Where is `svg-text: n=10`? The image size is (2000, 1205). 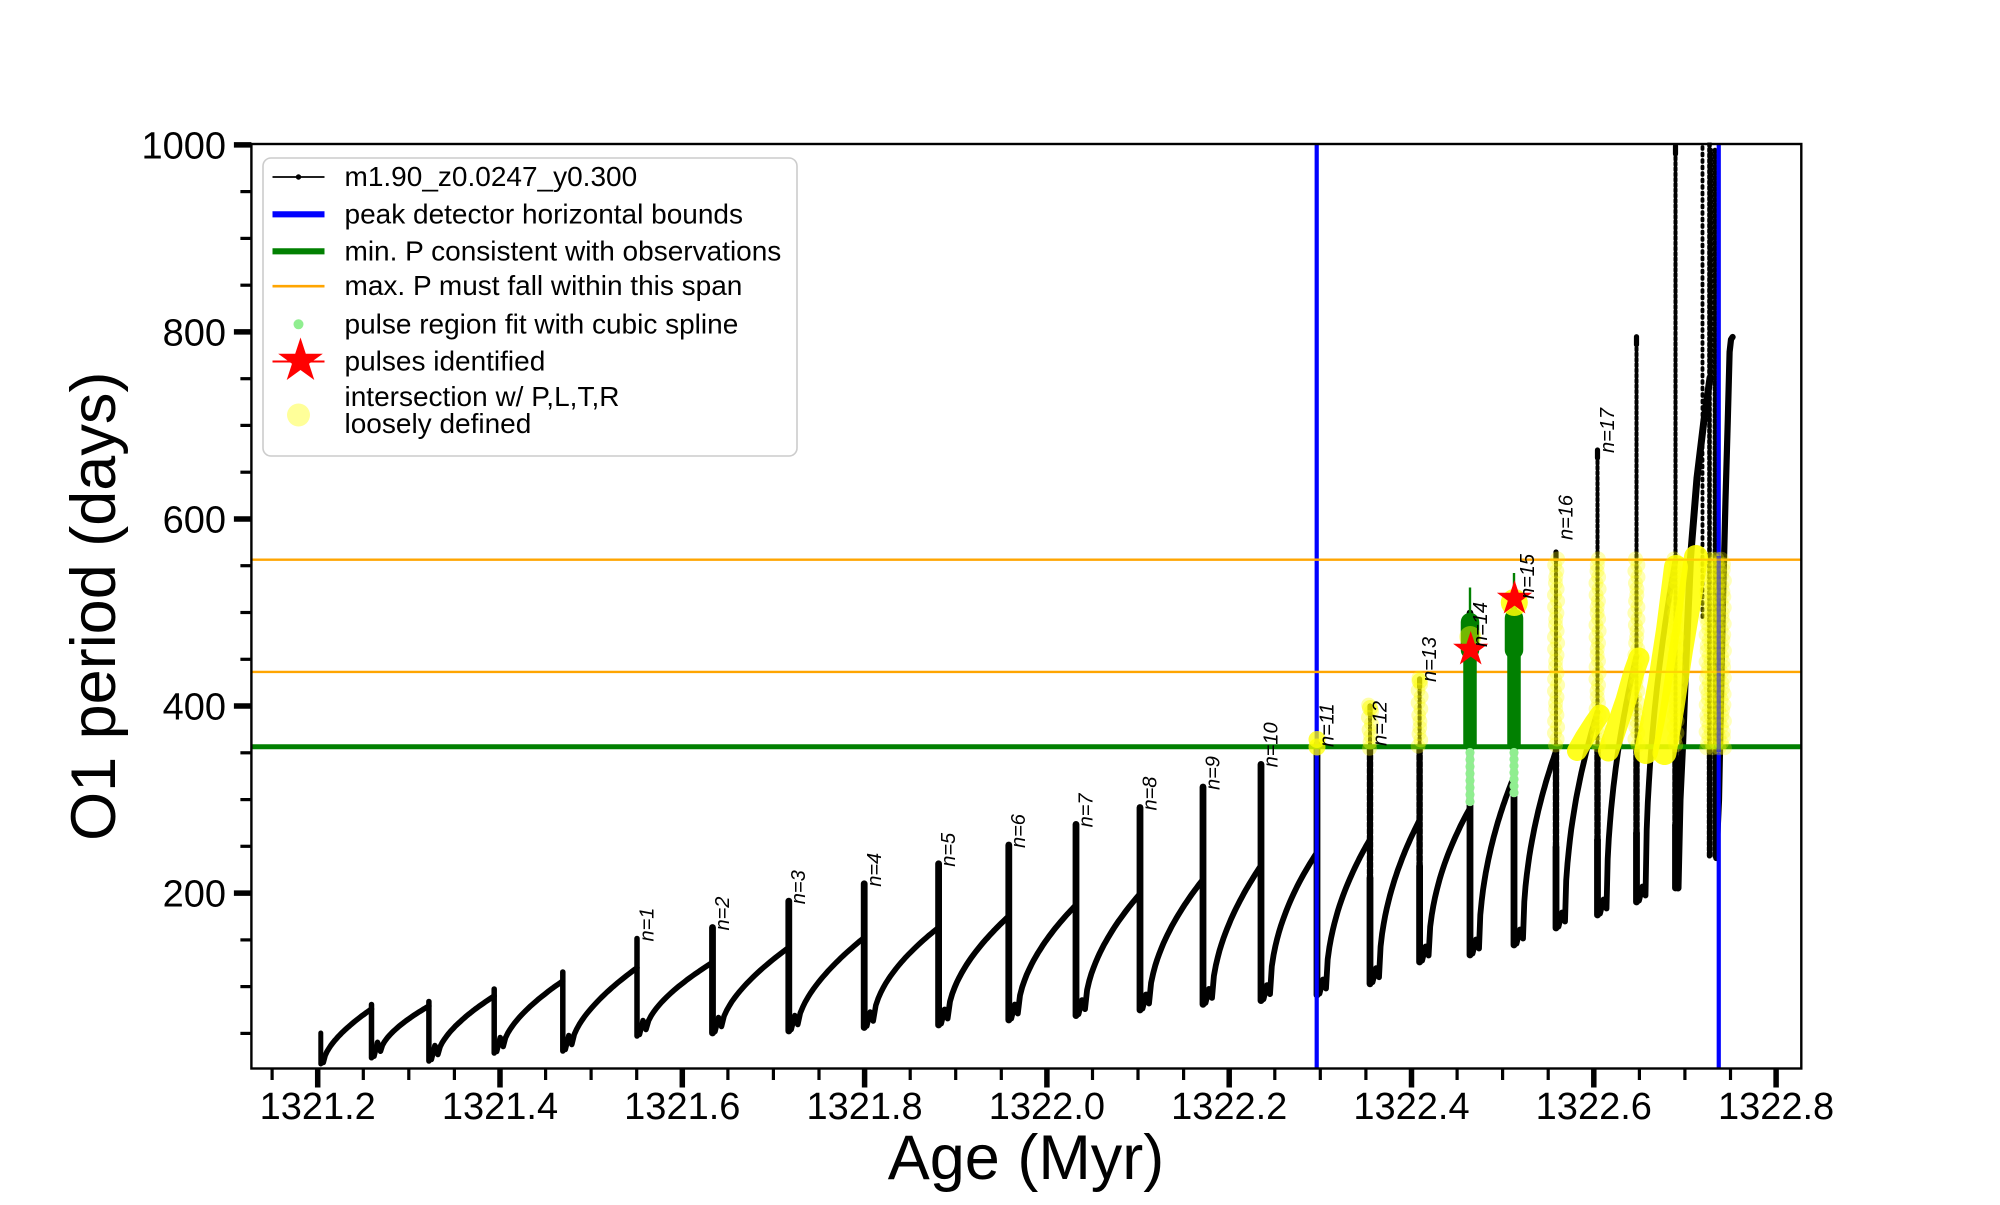
svg-text: n=10 is located at coordinates (1272, 744).